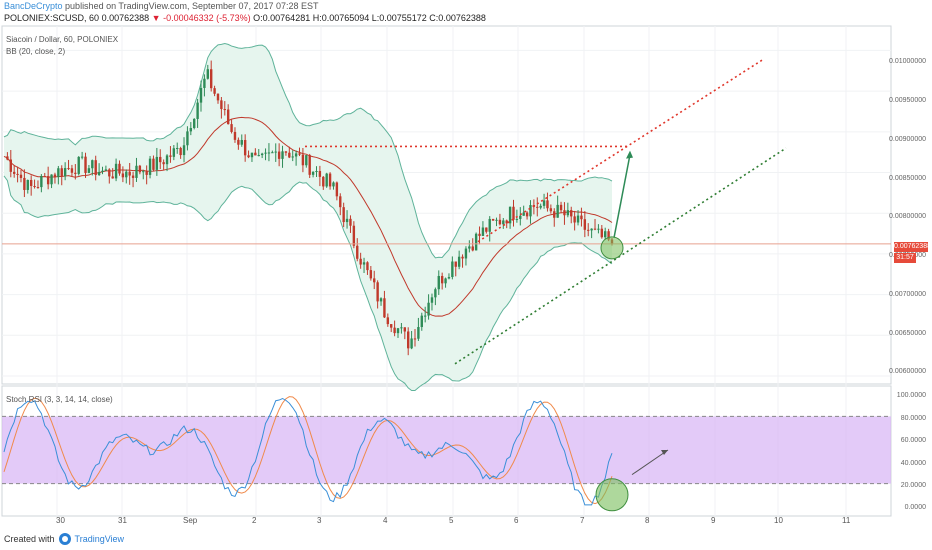 Image resolution: width=932 pixels, height=550 pixels. What do you see at coordinates (451, 520) in the screenshot?
I see `time-axis-label: 5` at bounding box center [451, 520].